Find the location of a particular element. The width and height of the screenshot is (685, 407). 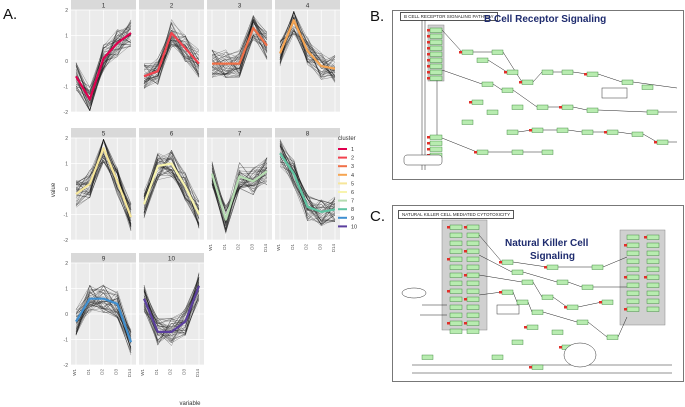

y-tick-label: 1 is located at coordinates (66, 165).